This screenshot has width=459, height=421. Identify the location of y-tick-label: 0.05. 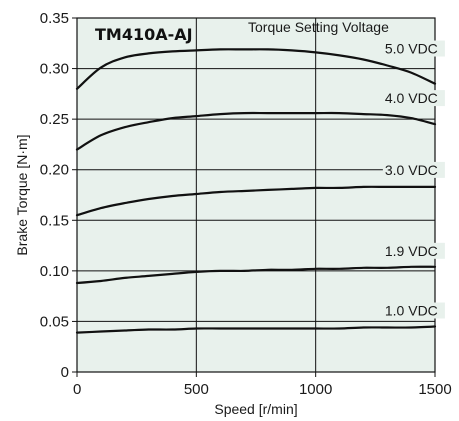
(54, 321).